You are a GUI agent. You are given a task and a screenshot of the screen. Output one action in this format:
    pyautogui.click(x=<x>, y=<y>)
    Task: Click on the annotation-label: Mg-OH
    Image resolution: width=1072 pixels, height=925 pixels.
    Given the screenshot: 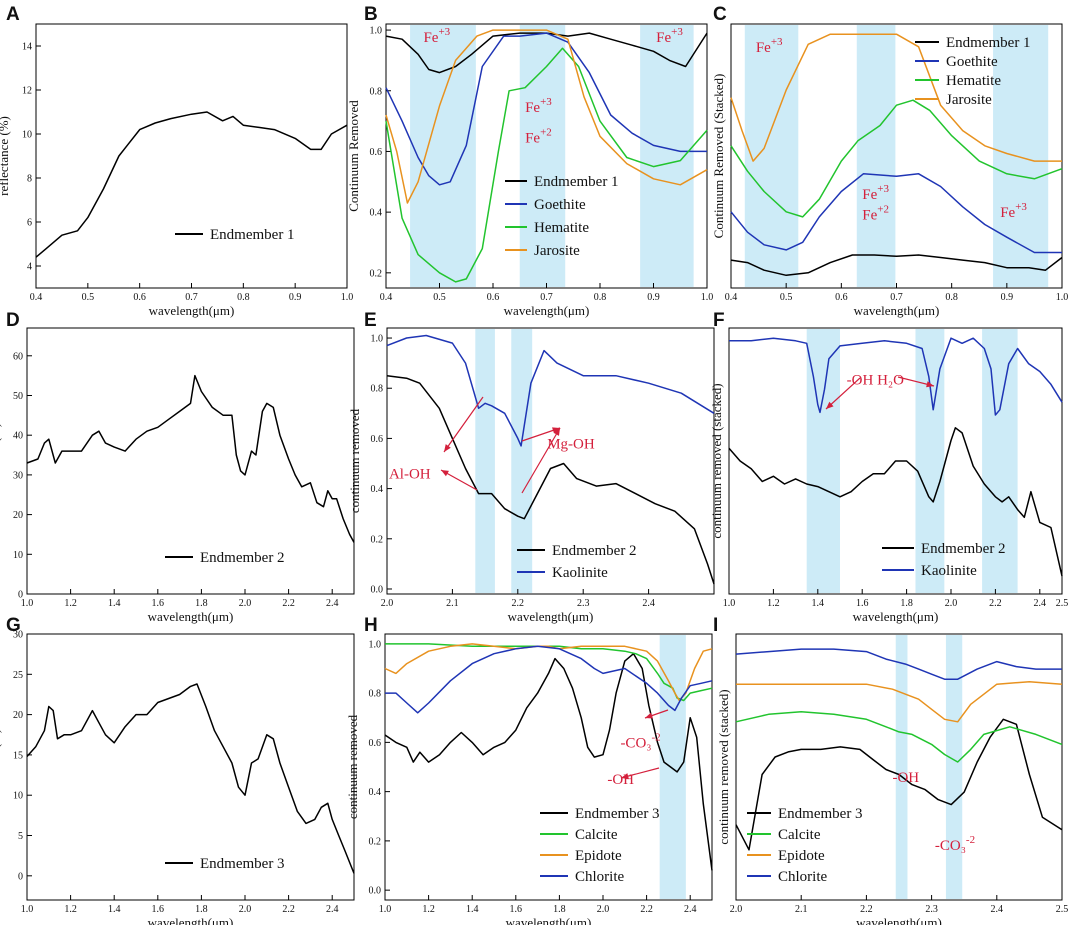 What is the action you would take?
    pyautogui.click(x=571, y=444)
    